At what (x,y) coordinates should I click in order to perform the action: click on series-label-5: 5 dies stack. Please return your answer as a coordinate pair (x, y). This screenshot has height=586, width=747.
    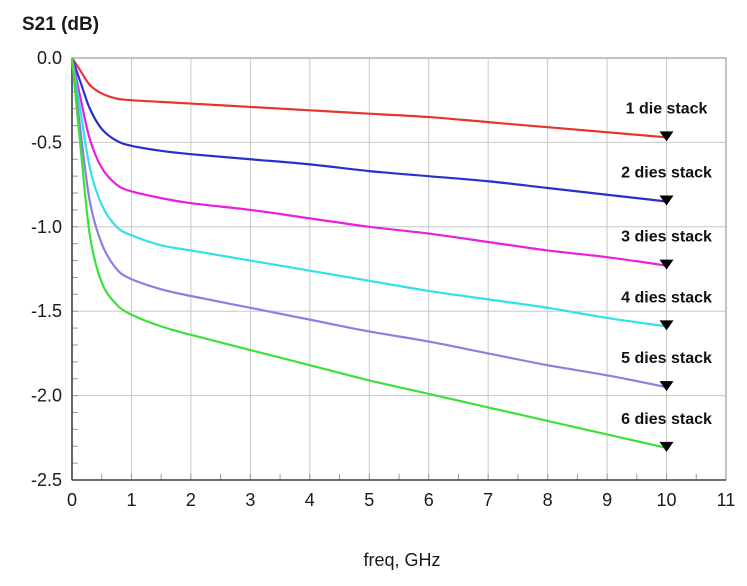
    Looking at the image, I should click on (666, 358).